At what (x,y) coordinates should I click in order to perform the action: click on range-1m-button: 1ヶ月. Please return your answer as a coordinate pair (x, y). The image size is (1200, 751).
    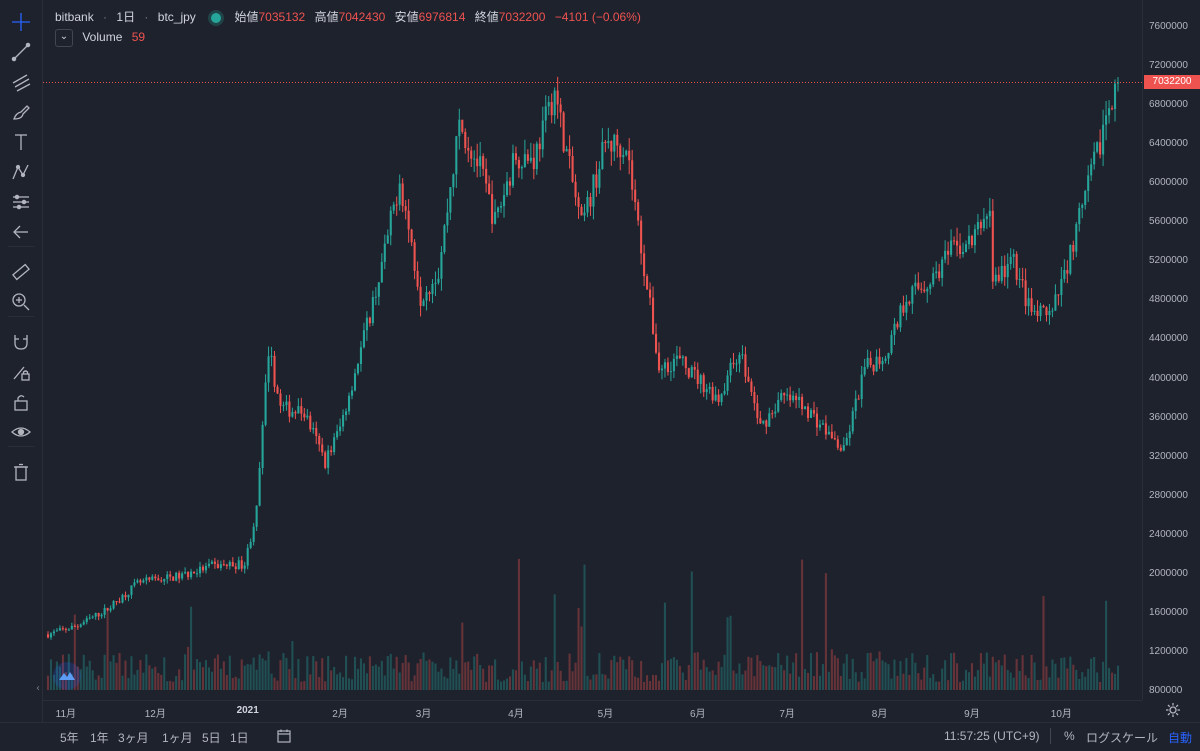
    Looking at the image, I should click on (177, 738).